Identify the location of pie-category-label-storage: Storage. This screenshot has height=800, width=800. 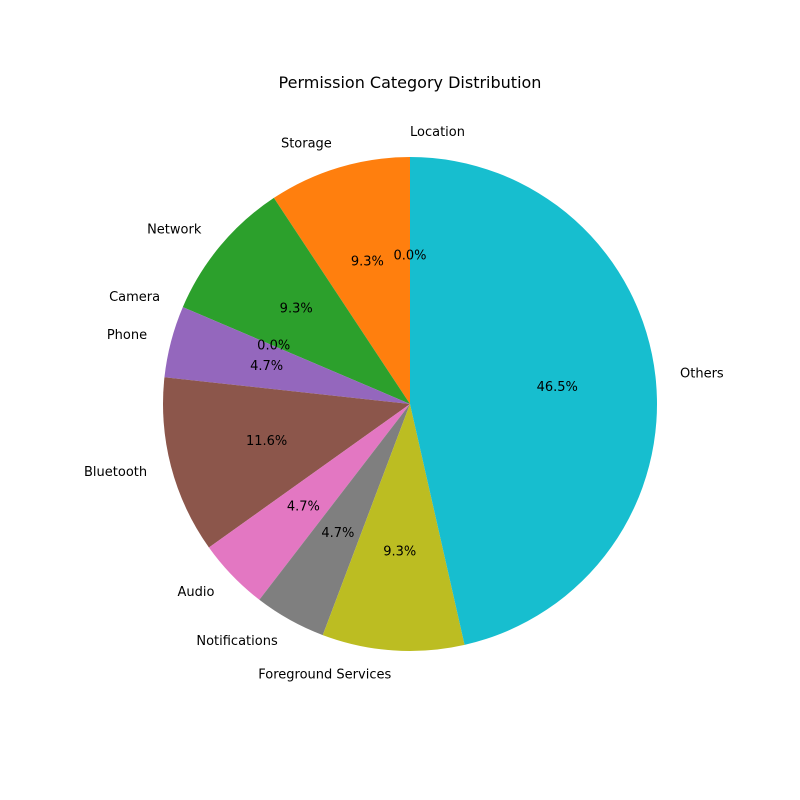
(306, 143).